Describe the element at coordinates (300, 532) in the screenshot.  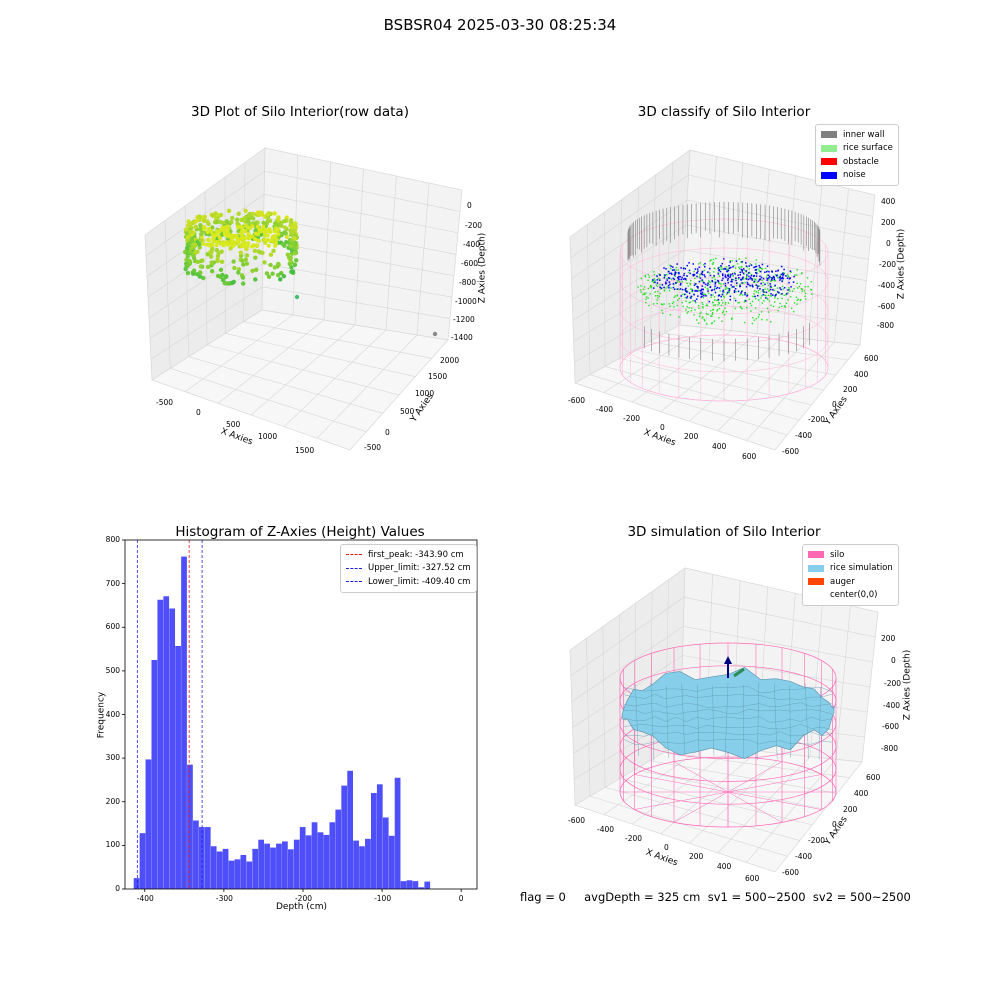
I see `panel3-title: Histogram of Z-Axies (Height) Values` at that location.